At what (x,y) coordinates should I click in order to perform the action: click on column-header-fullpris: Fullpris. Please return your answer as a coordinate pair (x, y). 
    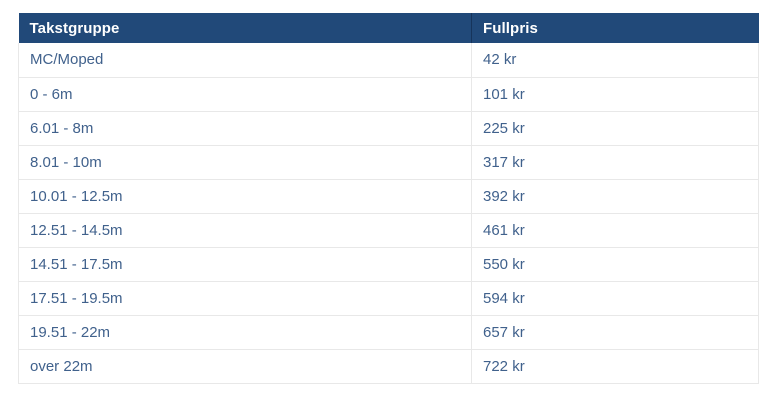
    Looking at the image, I should click on (615, 28).